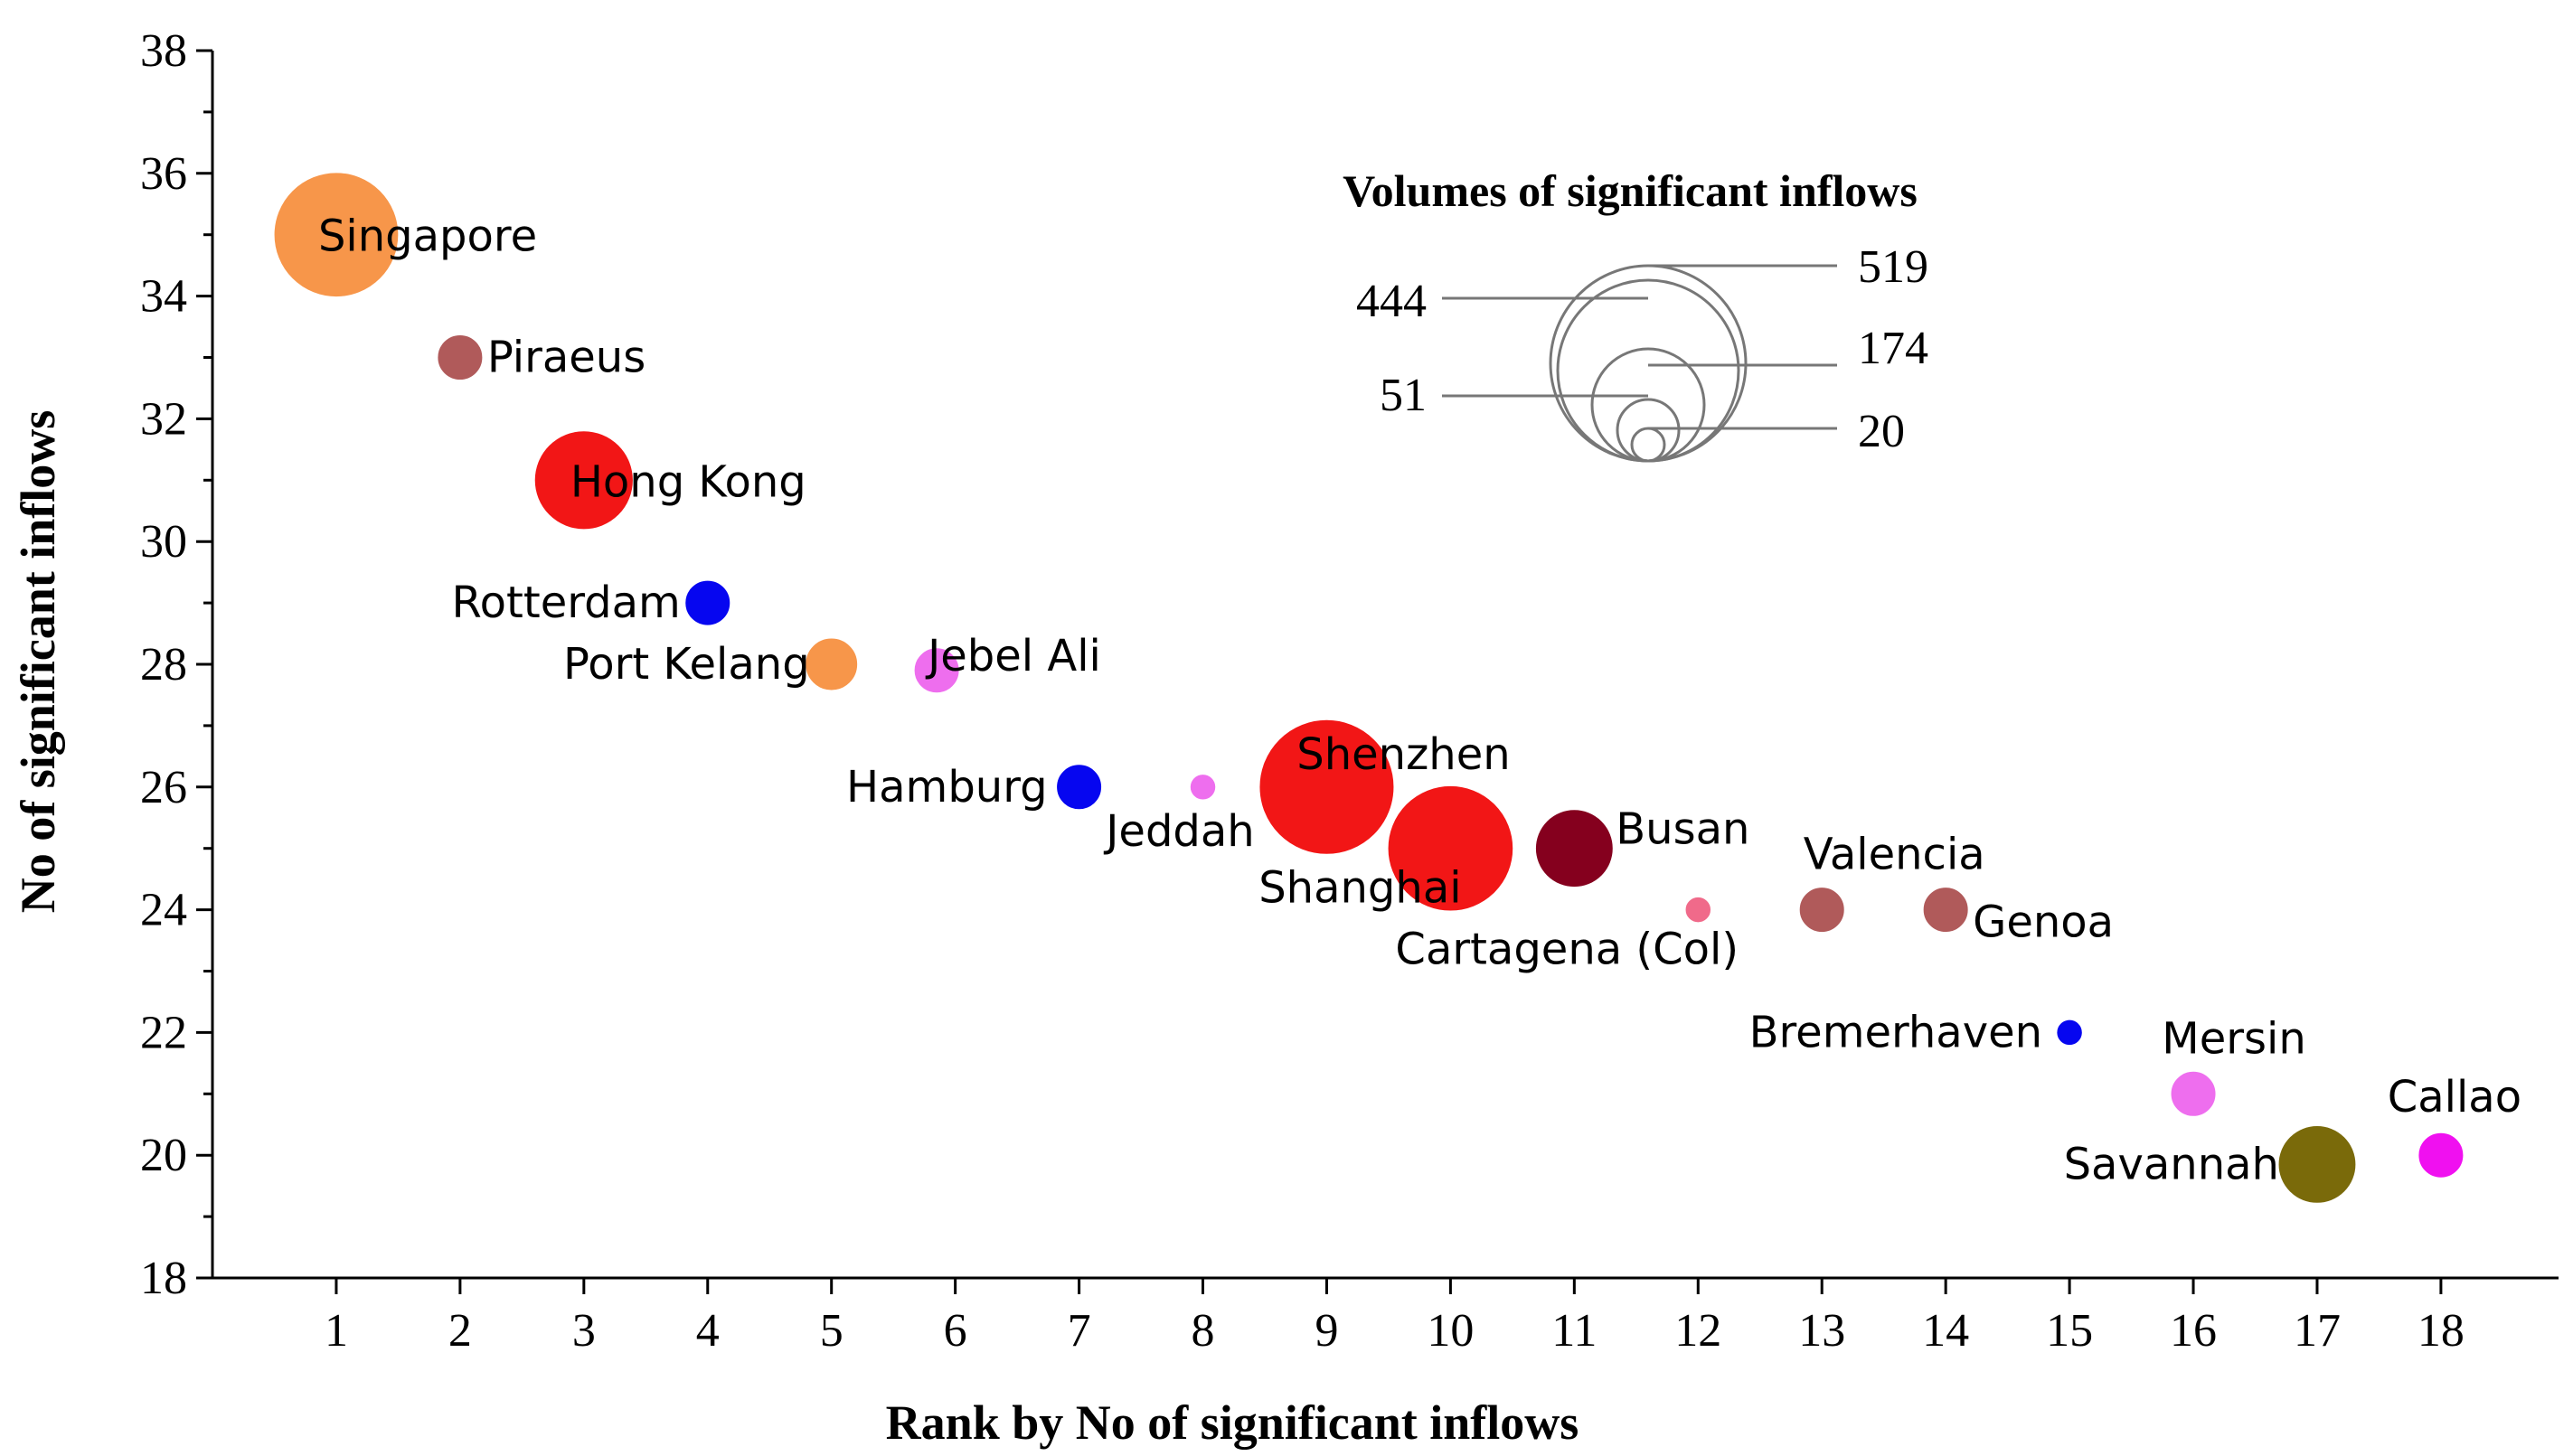 The image size is (2573, 1456). What do you see at coordinates (1326, 1331) in the screenshot?
I see `x-tick-label-9: 9` at bounding box center [1326, 1331].